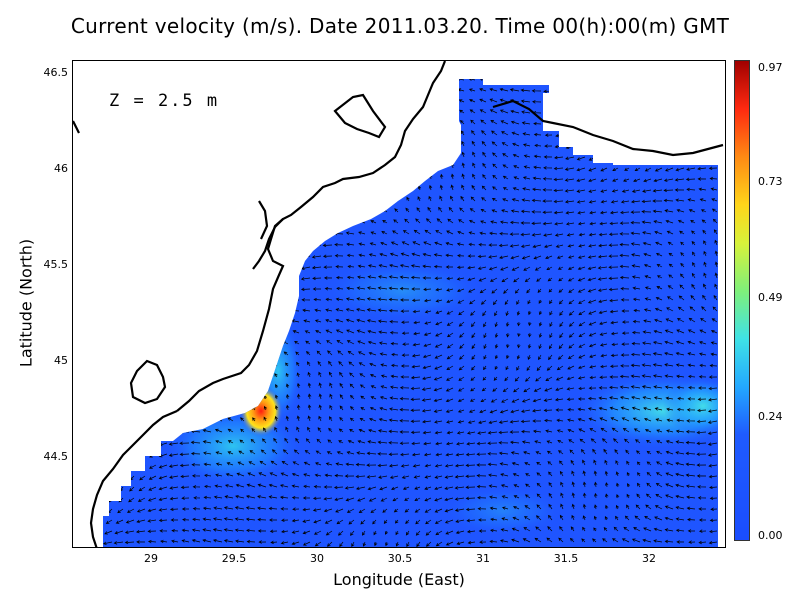 Image resolution: width=800 pixels, height=600 pixels. Describe the element at coordinates (770, 416) in the screenshot. I see `colorbar-tick-label: 0.24` at that location.